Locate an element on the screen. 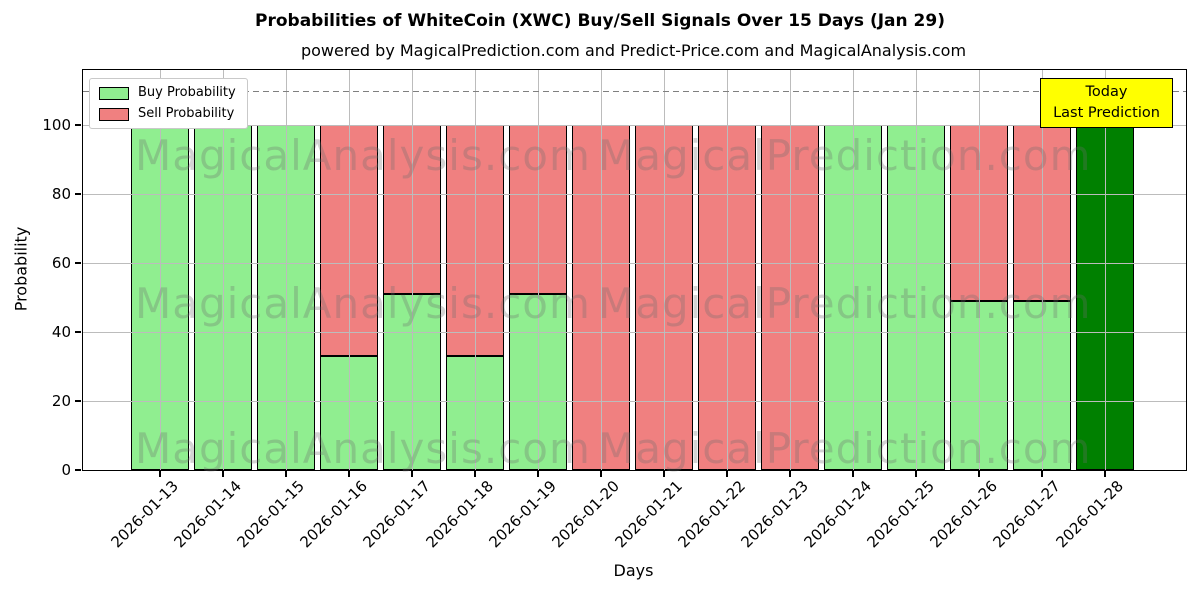 The image size is (1200, 600). buy-color-swatch is located at coordinates (114, 93).